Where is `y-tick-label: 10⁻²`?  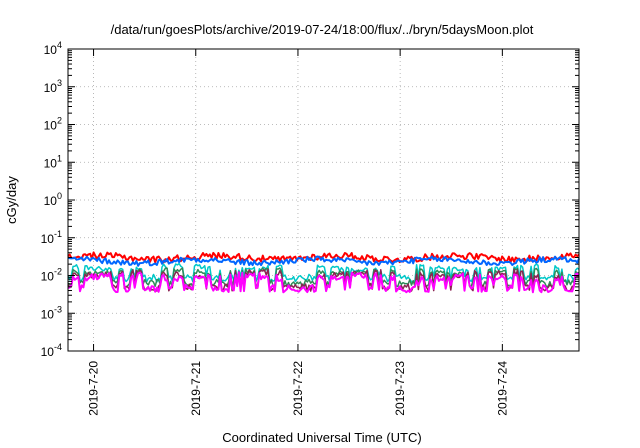
y-tick-label: 10⁻² is located at coordinates (51, 275).